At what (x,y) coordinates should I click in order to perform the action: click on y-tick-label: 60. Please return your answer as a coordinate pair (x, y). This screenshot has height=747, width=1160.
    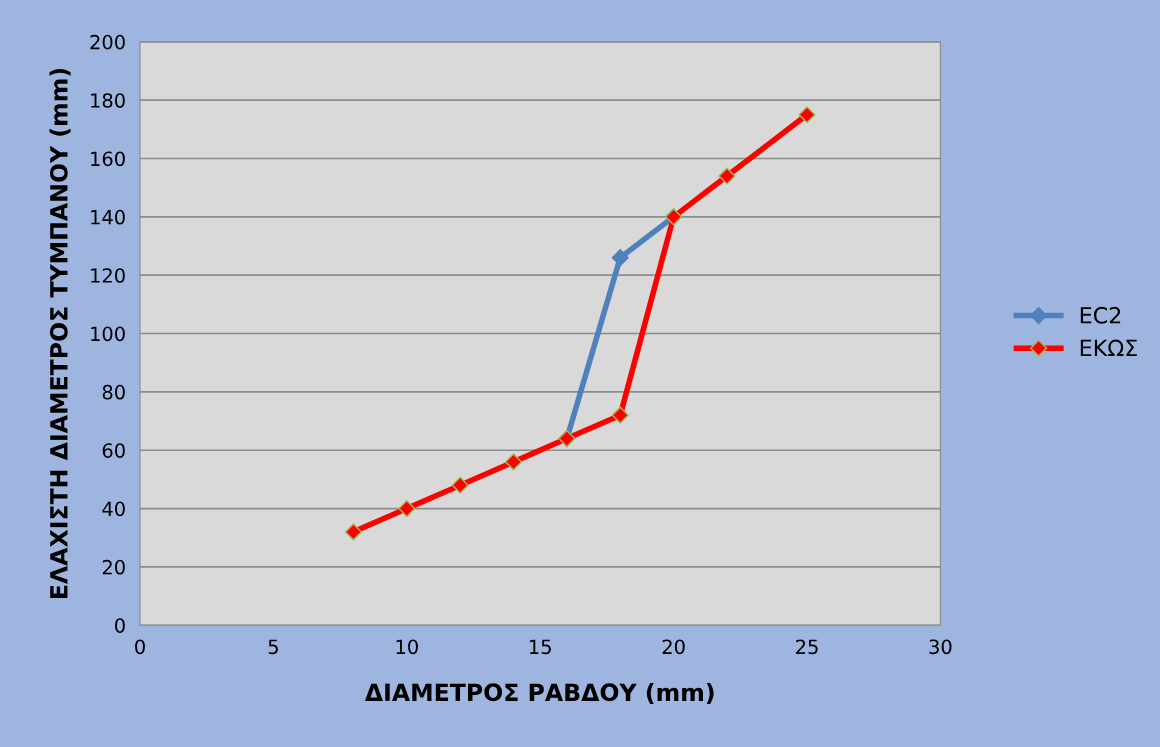
    Looking at the image, I should click on (113, 450).